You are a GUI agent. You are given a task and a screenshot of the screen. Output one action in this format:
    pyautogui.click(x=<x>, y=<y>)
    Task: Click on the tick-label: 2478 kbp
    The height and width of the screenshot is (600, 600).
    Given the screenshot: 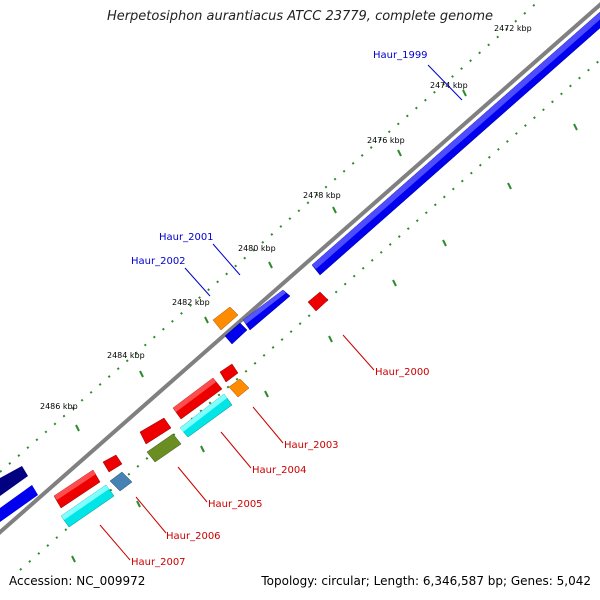 What is the action you would take?
    pyautogui.click(x=322, y=195)
    